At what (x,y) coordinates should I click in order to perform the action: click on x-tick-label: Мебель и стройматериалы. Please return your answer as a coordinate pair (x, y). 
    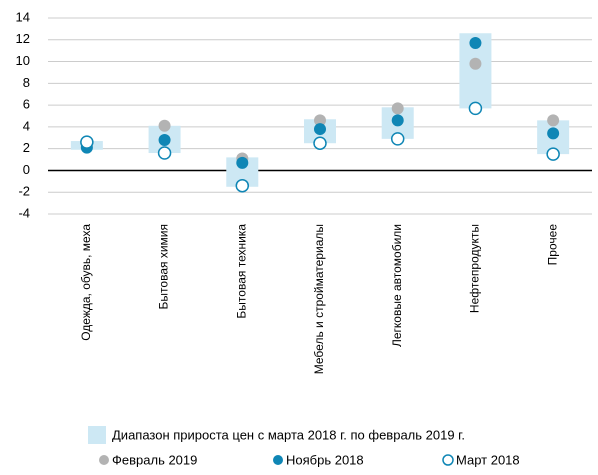
    Looking at the image, I should click on (319, 299).